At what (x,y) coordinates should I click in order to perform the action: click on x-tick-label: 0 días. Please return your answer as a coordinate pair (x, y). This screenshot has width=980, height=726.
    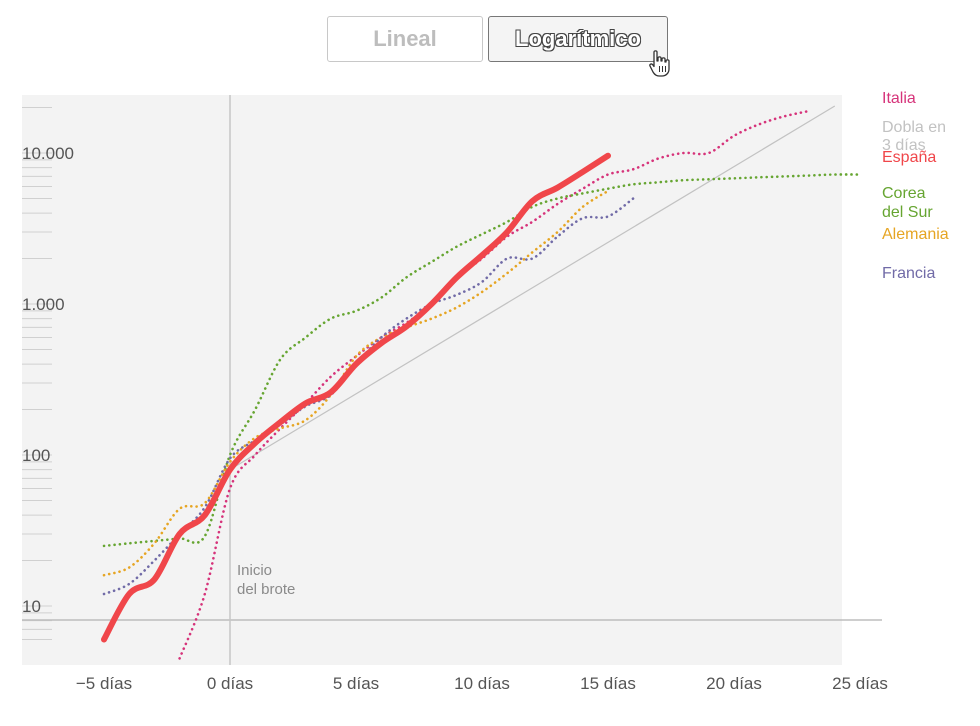
    Looking at the image, I should click on (230, 683).